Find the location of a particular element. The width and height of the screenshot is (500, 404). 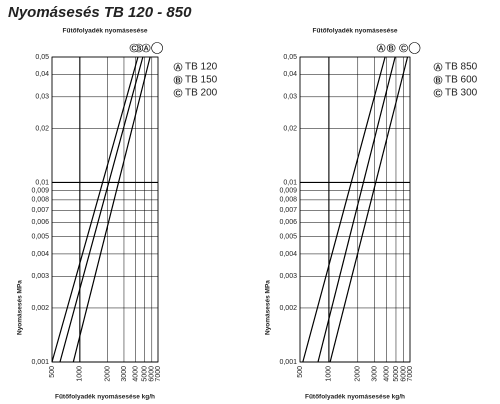

legend-label: TB 120 is located at coordinates (201, 67).